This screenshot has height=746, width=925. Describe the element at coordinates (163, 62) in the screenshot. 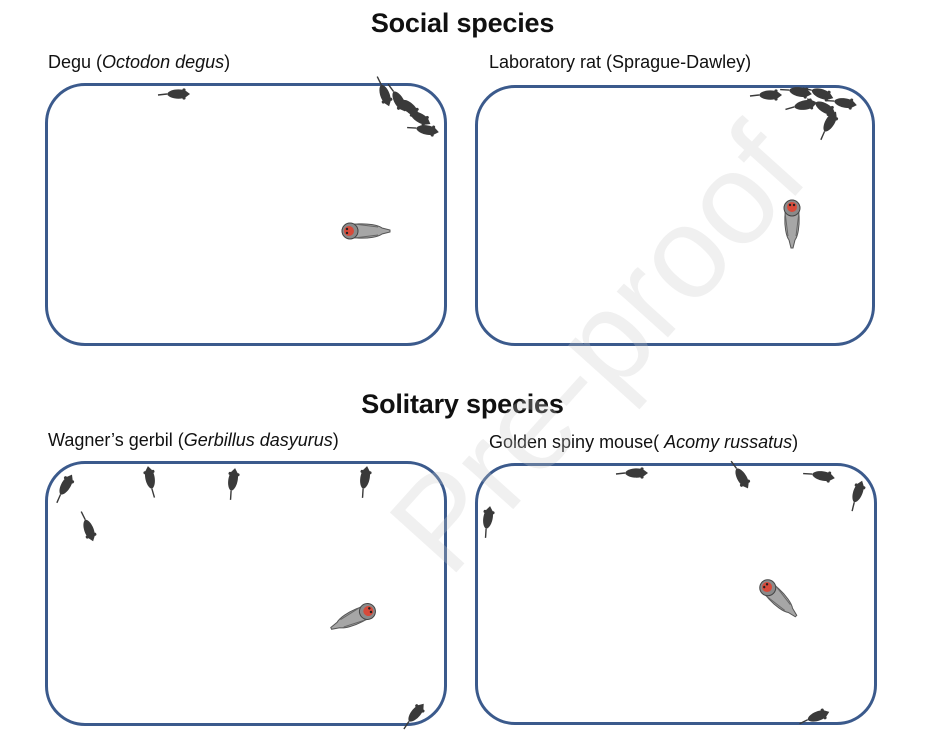

I see `degu-species: Octodon degus` at that location.